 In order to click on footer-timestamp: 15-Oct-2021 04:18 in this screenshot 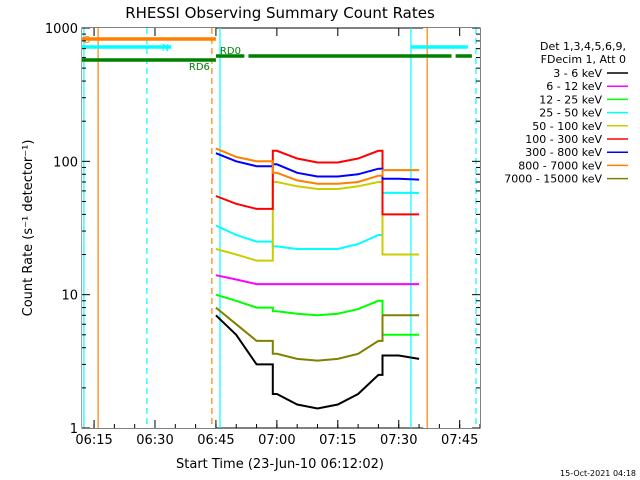, I will do `click(598, 473)`.